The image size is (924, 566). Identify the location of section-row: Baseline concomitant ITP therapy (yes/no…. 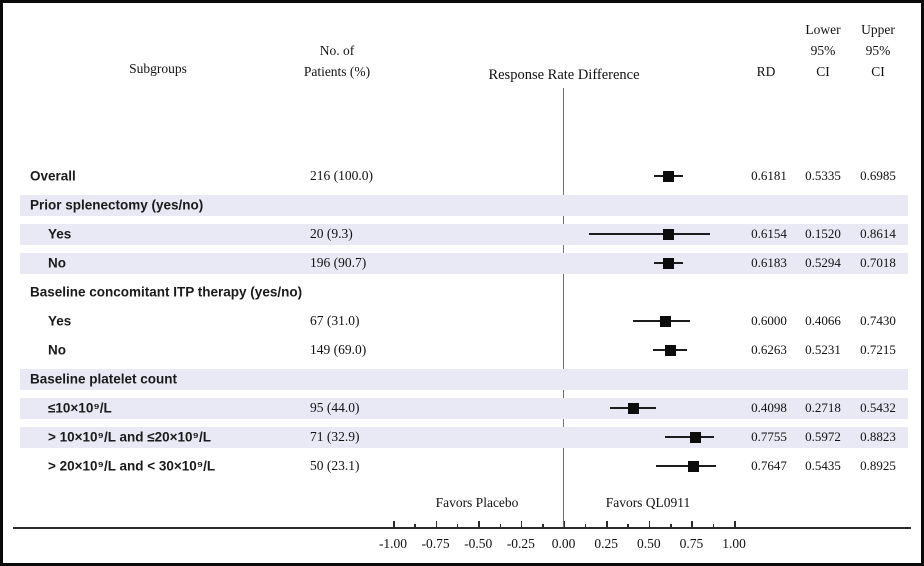
(462, 292).